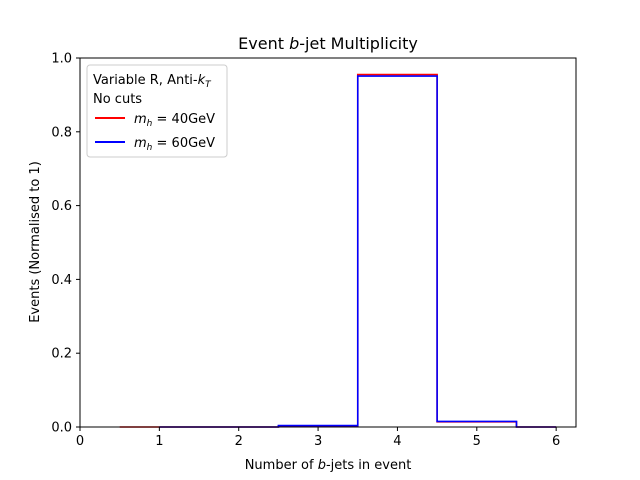 The height and width of the screenshot is (480, 640). Describe the element at coordinates (328, 465) in the screenshot. I see `x-axis-label: Number of b-jets in event` at that location.